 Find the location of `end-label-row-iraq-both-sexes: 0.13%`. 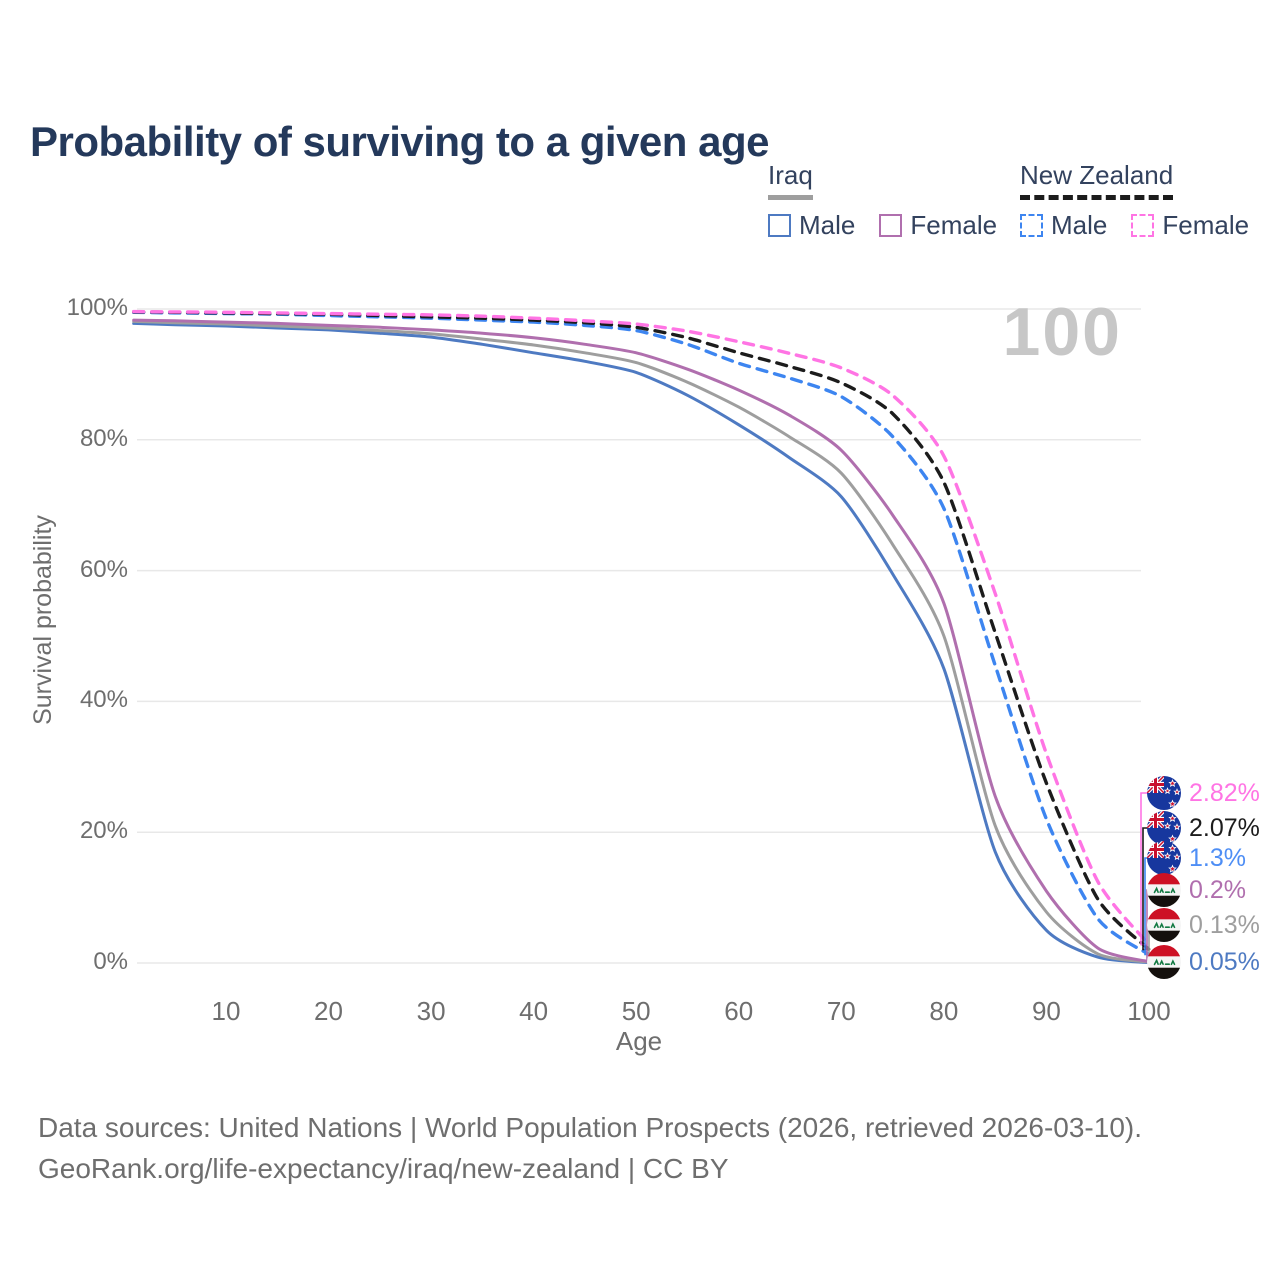

end-label-row-iraq-both-sexes: 0.13% is located at coordinates (1203, 925).